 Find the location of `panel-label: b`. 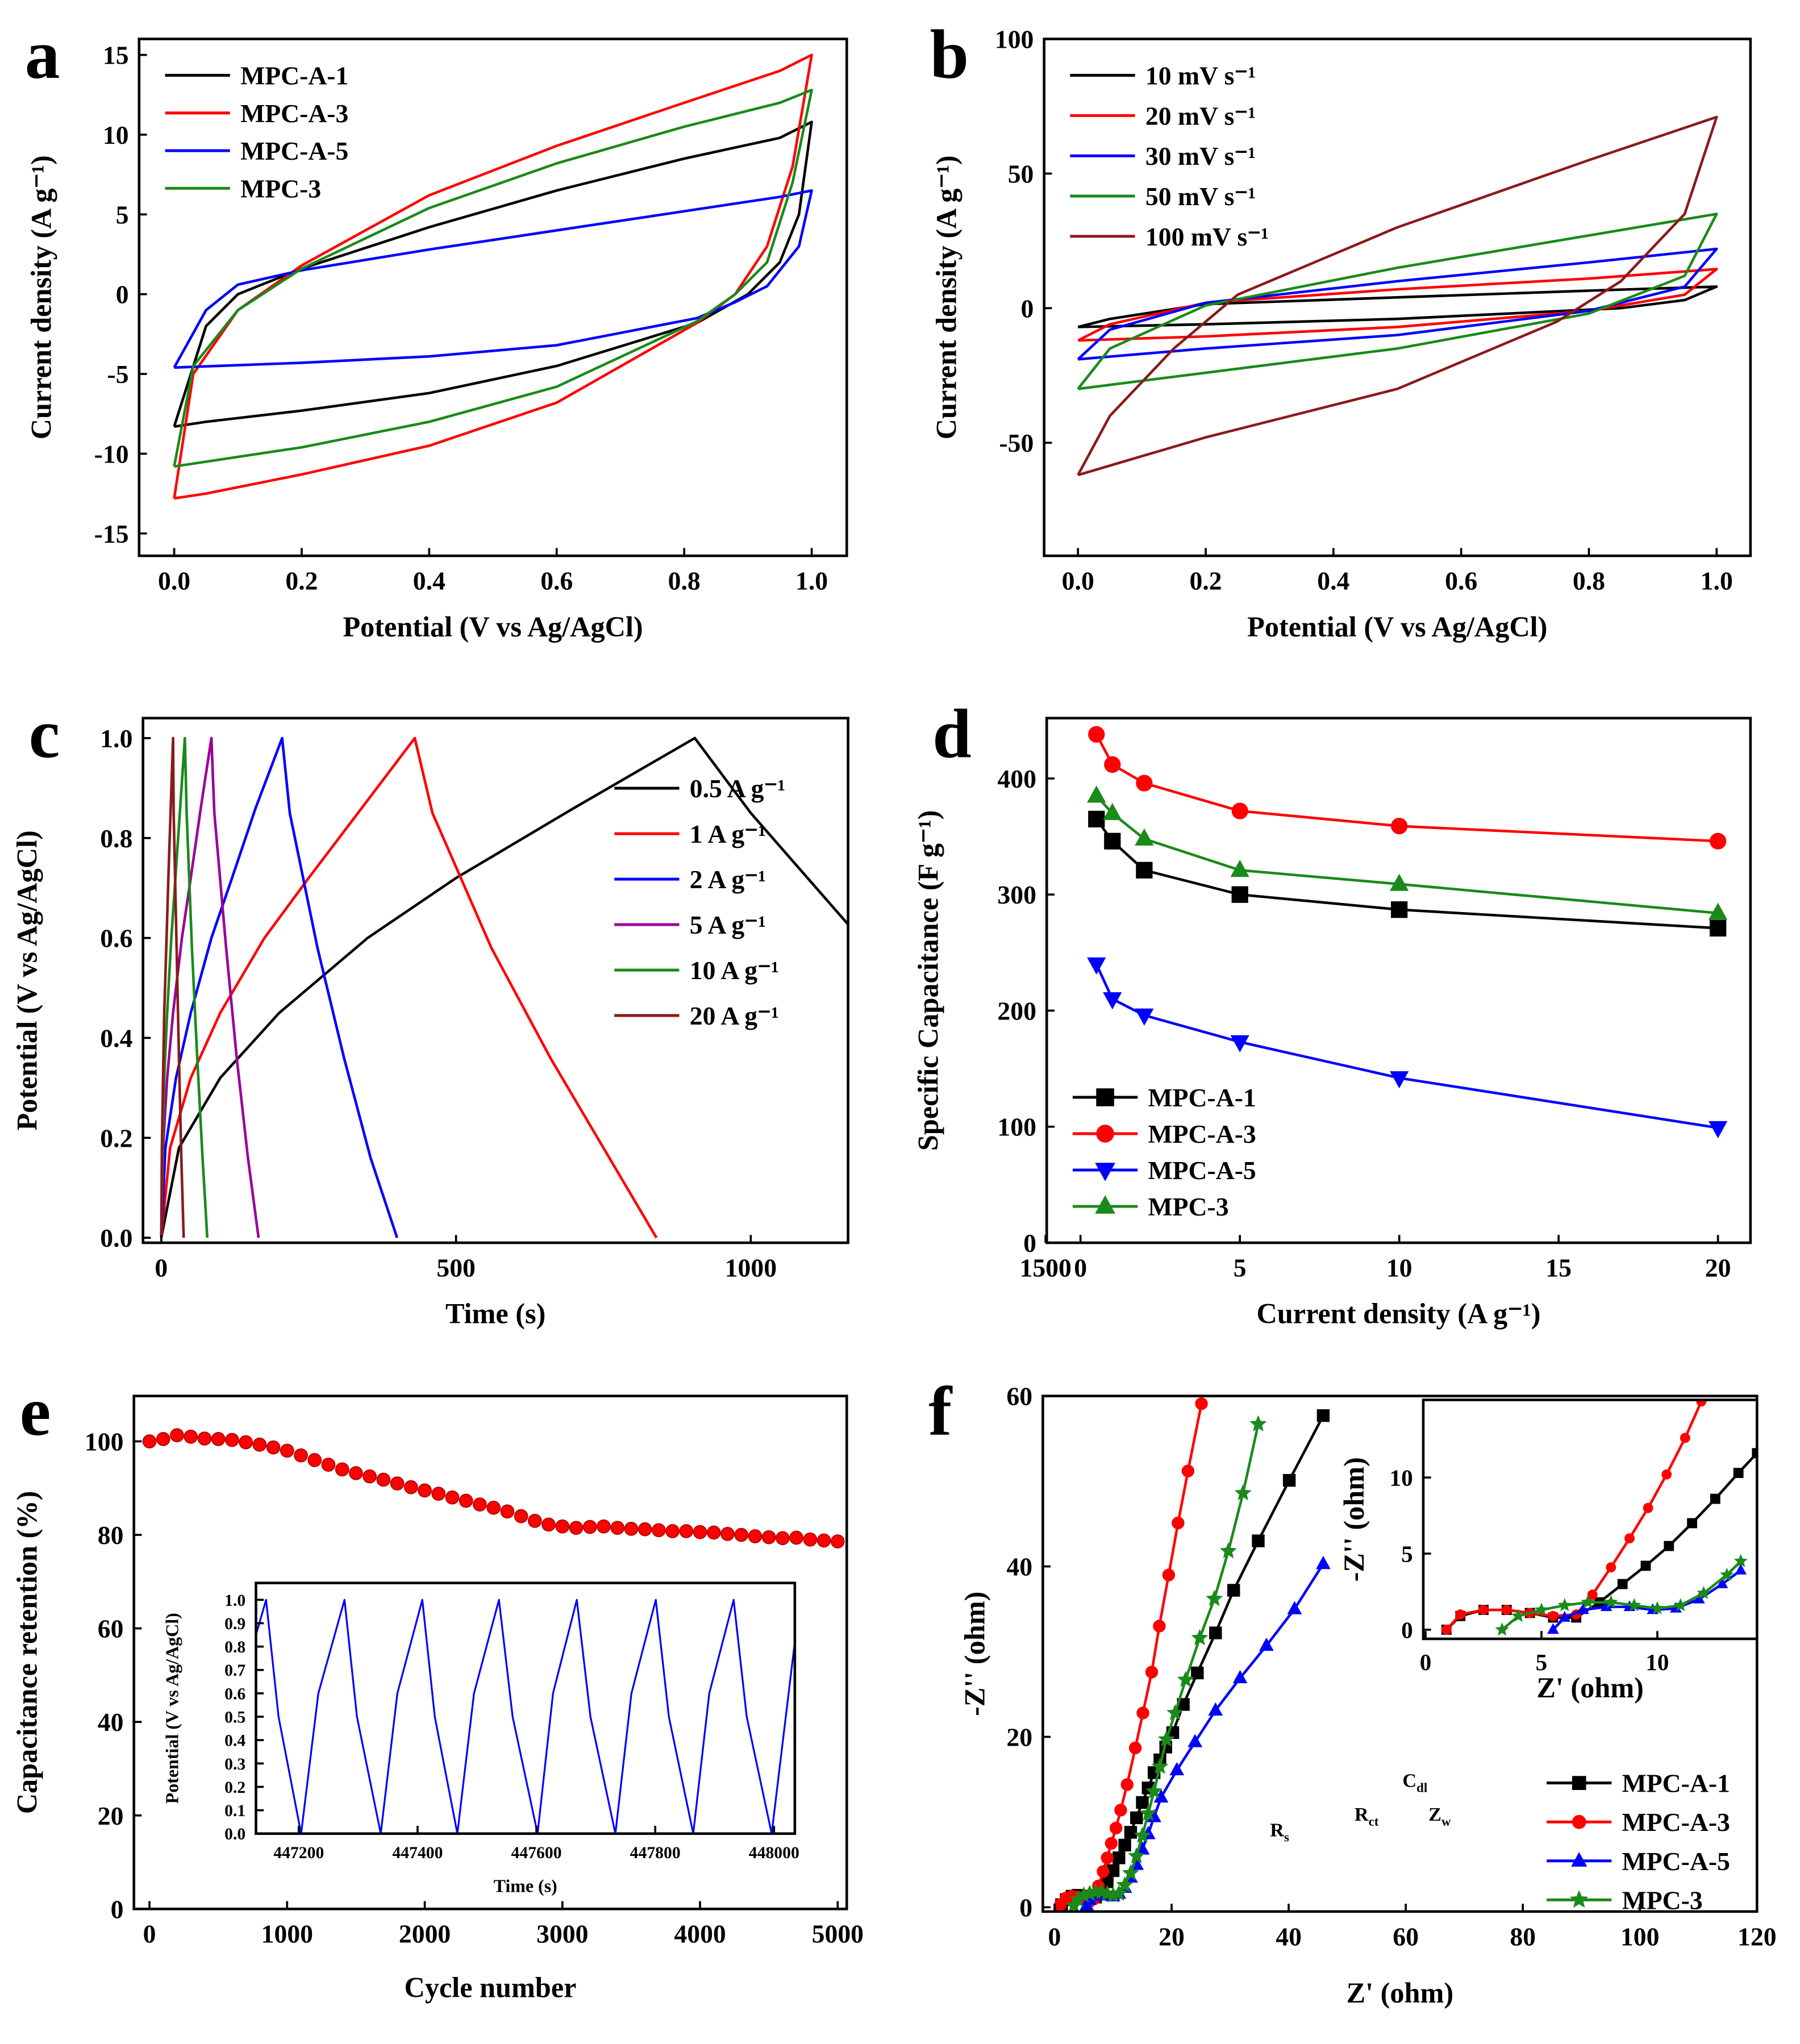

panel-label: b is located at coordinates (950, 54).